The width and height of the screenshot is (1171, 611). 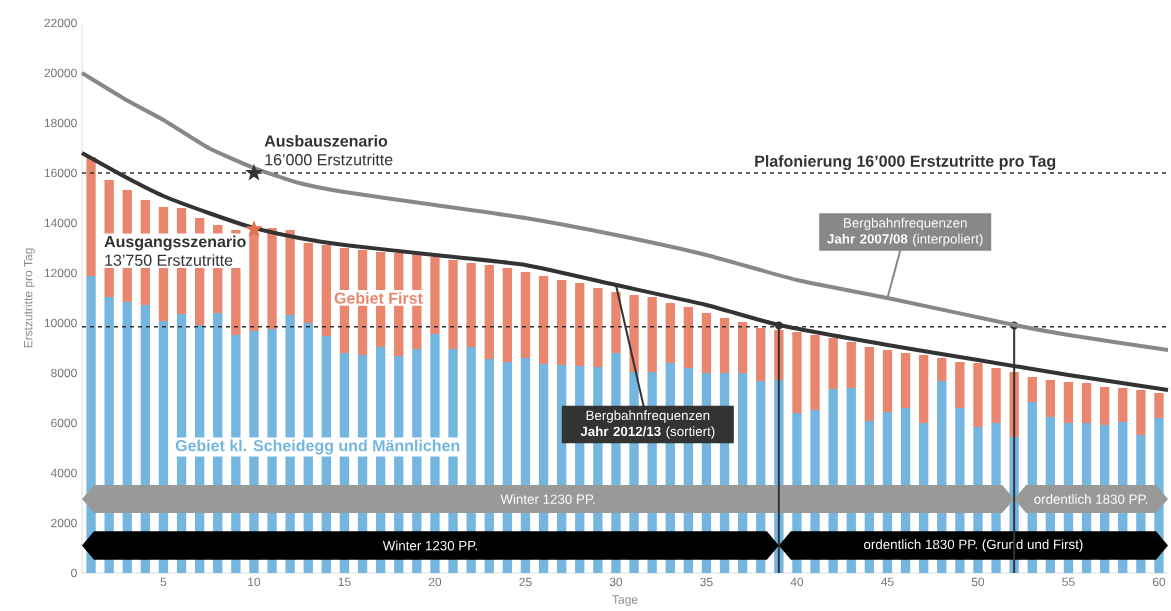 I want to click on text: Bergbahnfrequenzen Jahr 2012/13 (sortiert), so click(x=647, y=424).